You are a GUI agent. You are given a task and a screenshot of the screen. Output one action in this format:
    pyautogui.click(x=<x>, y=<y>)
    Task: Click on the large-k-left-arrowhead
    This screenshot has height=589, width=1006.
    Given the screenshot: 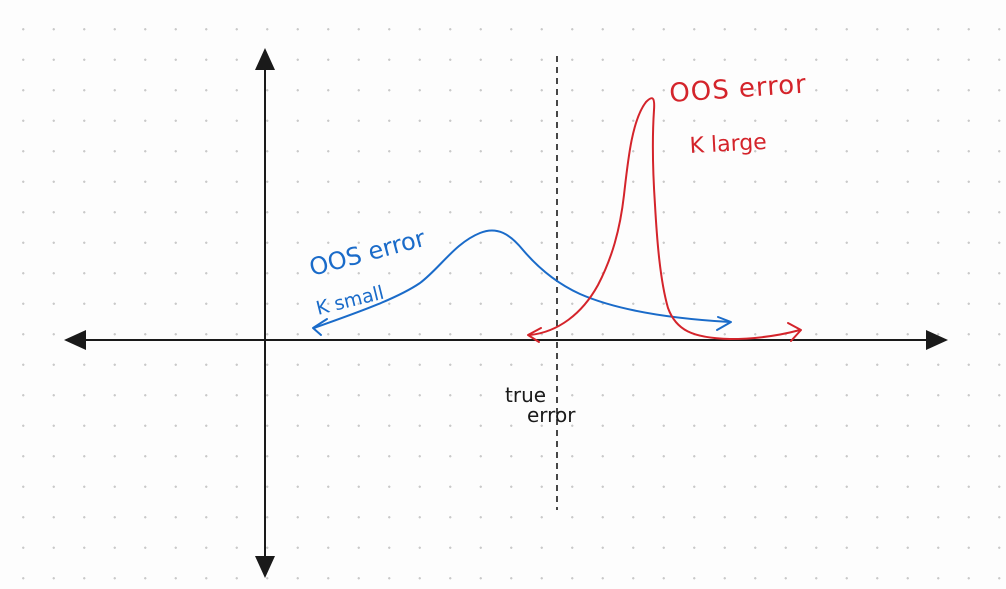 What is the action you would take?
    pyautogui.click(x=534, y=335)
    